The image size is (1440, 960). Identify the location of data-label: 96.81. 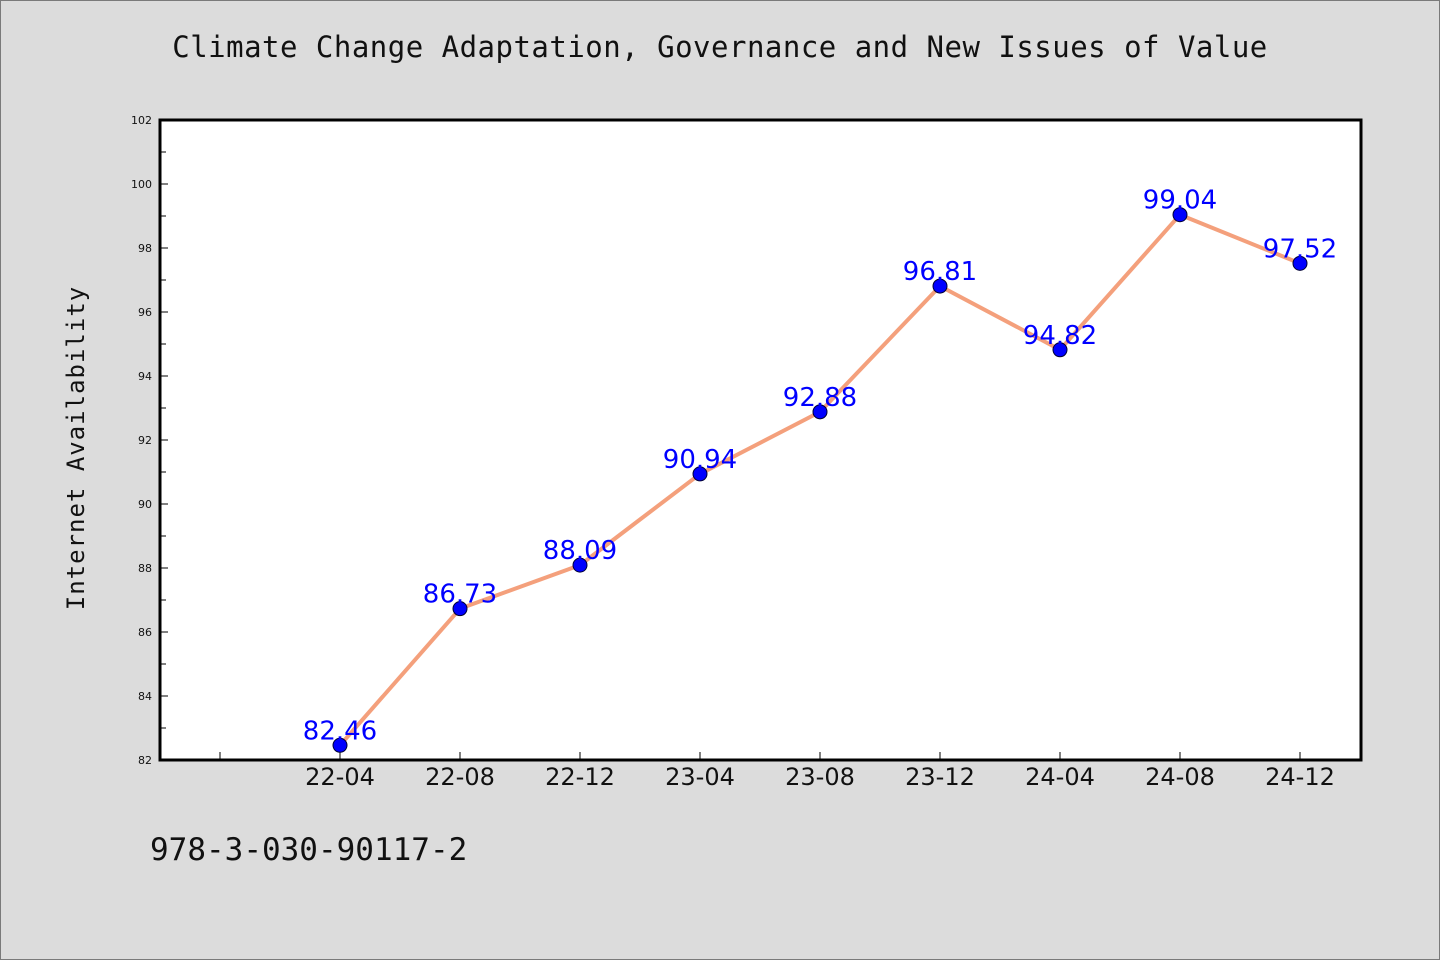
(940, 272).